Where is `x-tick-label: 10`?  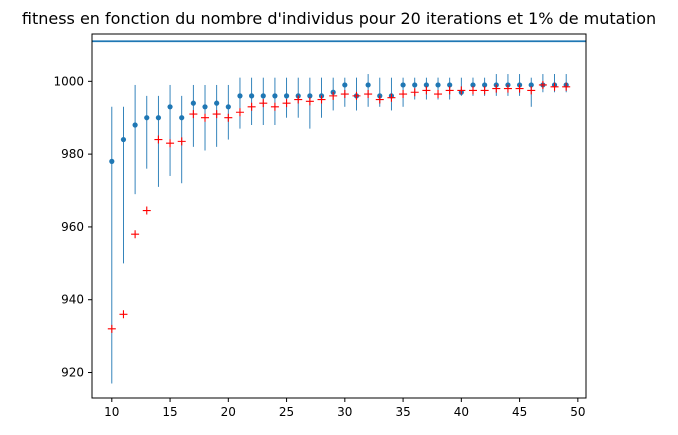 x-tick-label: 10 is located at coordinates (111, 412).